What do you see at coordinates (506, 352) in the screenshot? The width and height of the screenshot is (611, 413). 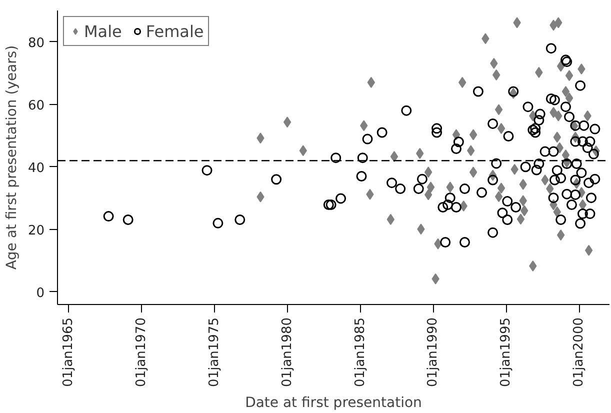 I see `x-tick-label: 01jan1995` at bounding box center [506, 352].